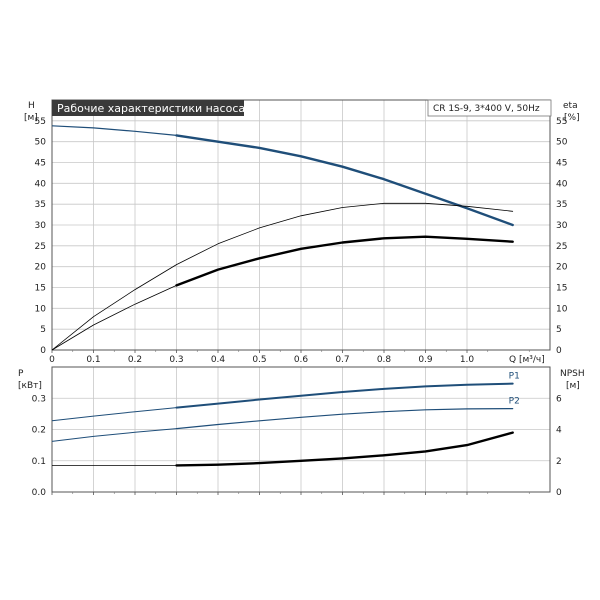 The width and height of the screenshot is (600, 600). I want to click on upper-left-tick-label: 55, so click(40, 122).